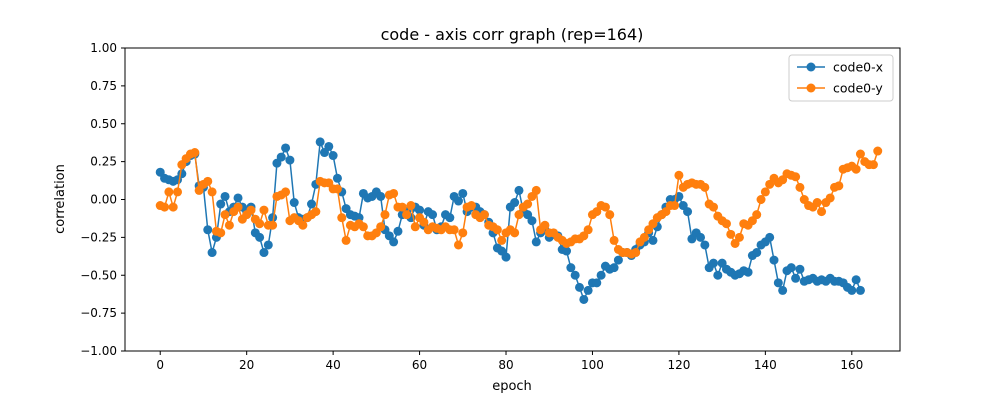 This screenshot has height=404, width=1000. What do you see at coordinates (512, 386) in the screenshot?
I see `x-axis-label: epoch` at bounding box center [512, 386].